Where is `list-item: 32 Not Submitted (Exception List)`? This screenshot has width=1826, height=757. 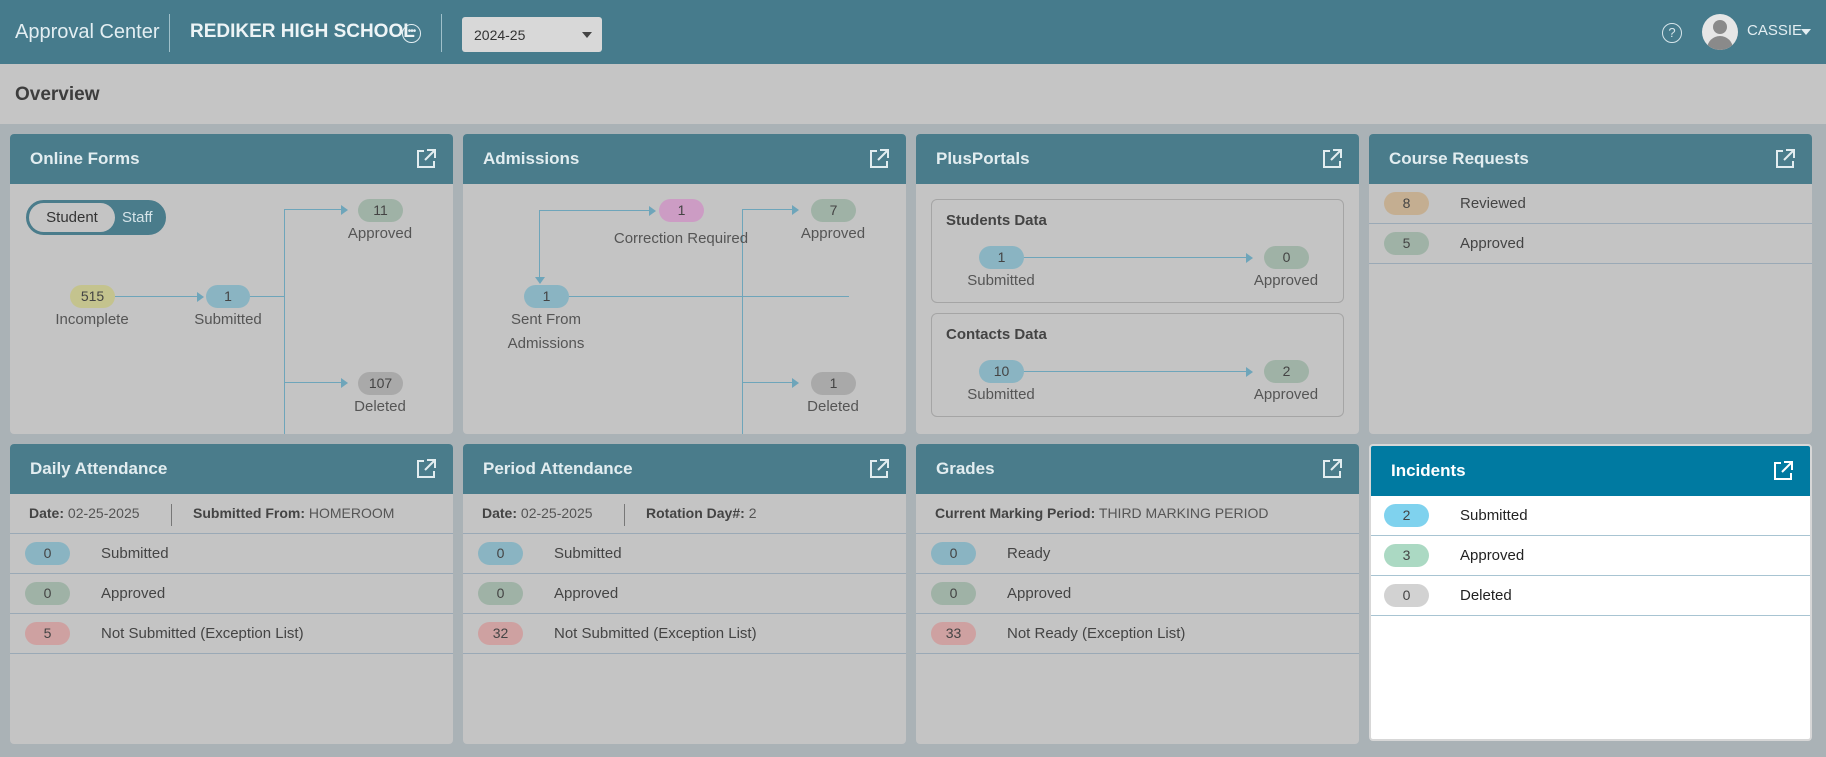
list-item: 32 Not Submitted (Exception List) is located at coordinates (684, 634).